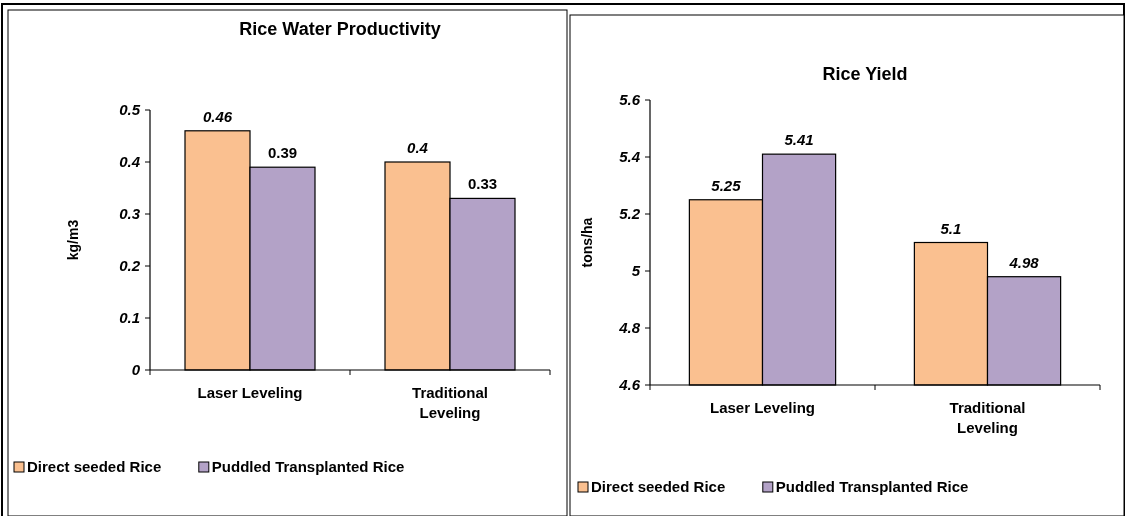  I want to click on y-tick-label: 4.8, so click(629, 328).